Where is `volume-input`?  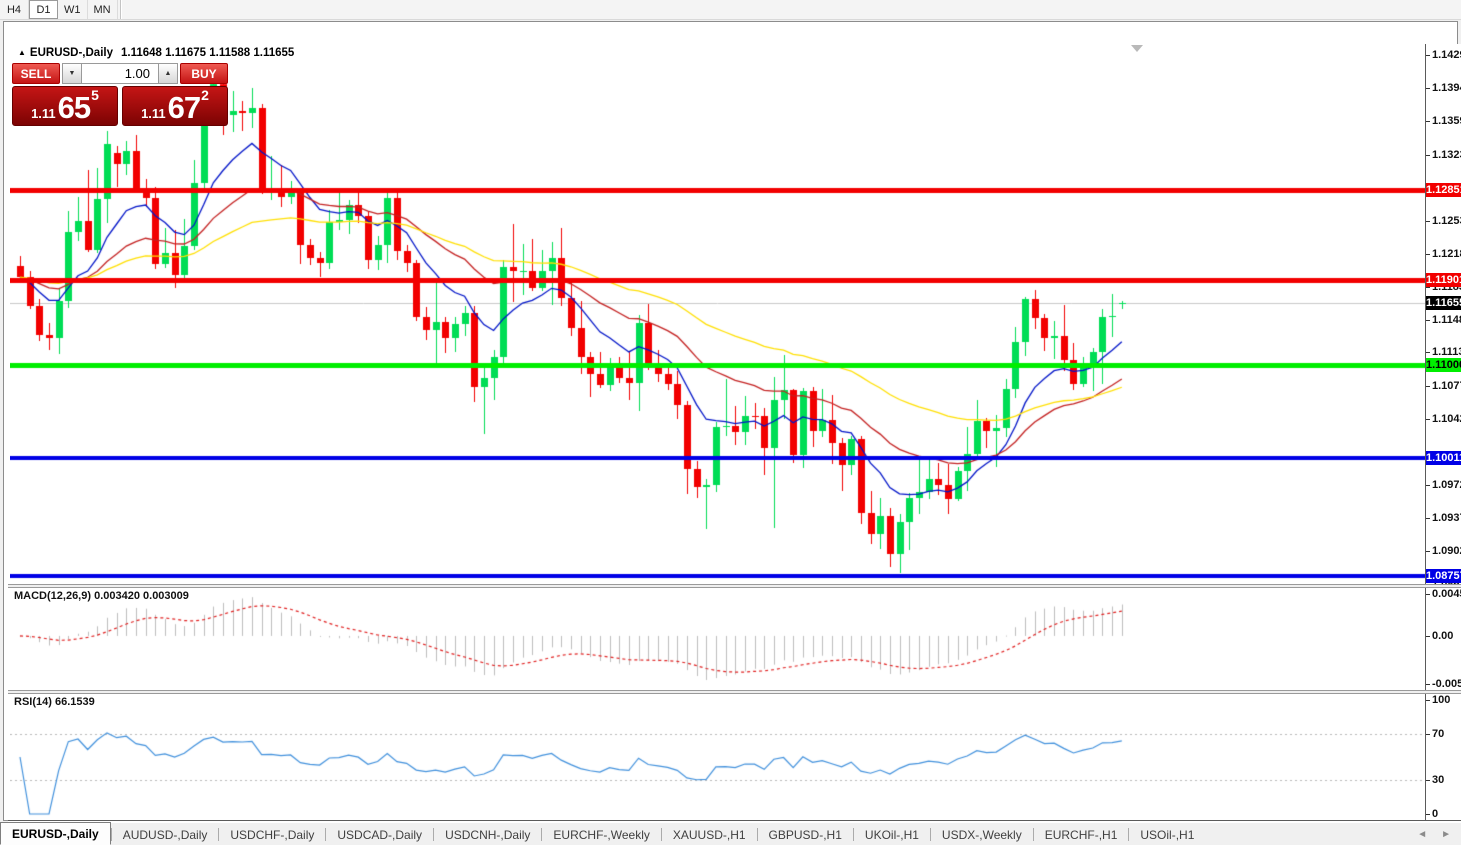
volume-input is located at coordinates (120, 73).